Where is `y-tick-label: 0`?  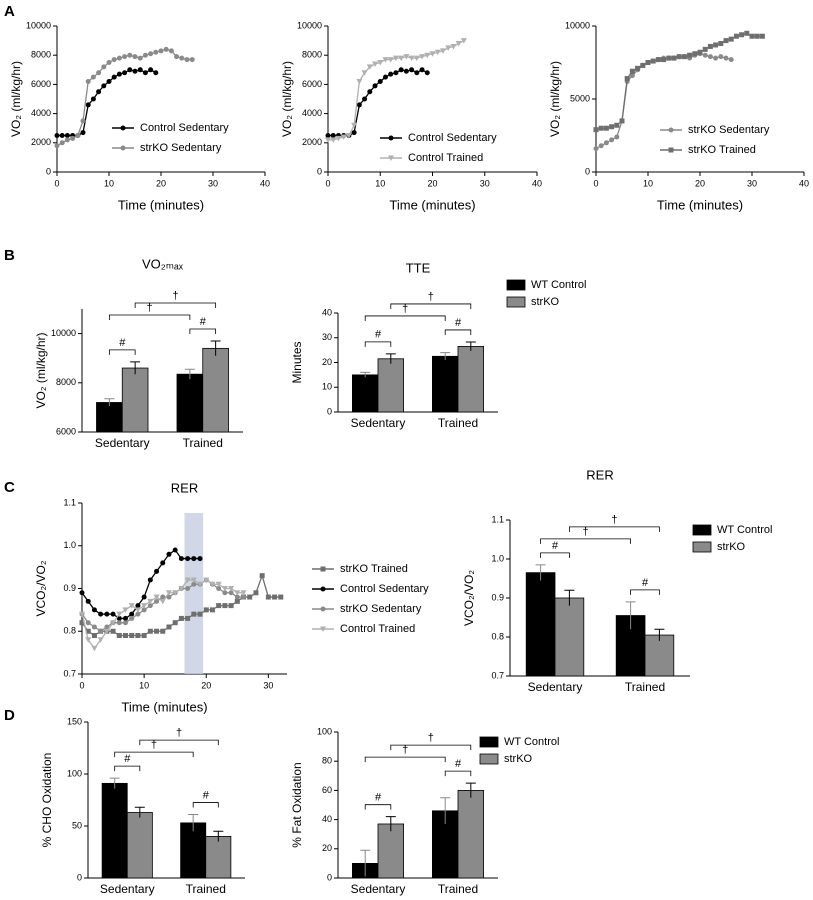
y-tick-label: 0 is located at coordinates (329, 411).